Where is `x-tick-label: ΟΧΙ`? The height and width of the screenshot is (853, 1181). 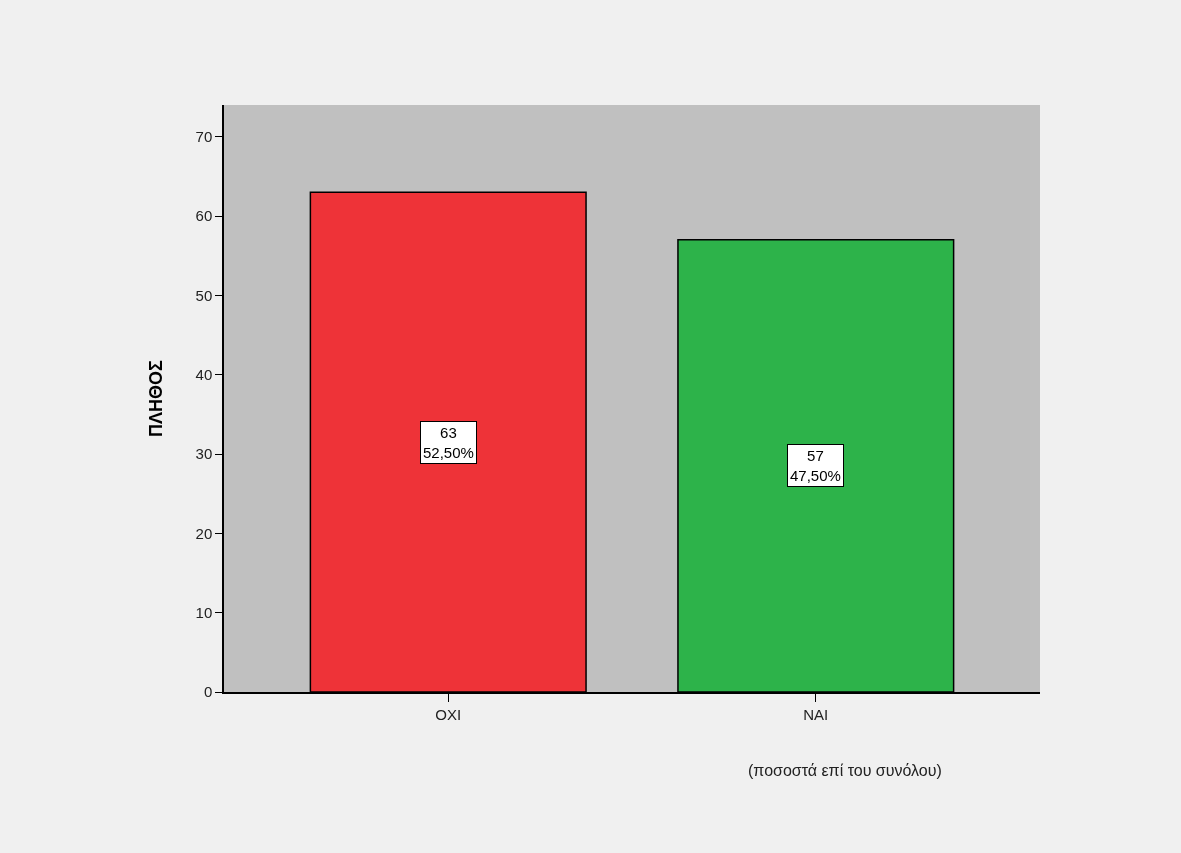
x-tick-label: ΟΧΙ is located at coordinates (448, 714).